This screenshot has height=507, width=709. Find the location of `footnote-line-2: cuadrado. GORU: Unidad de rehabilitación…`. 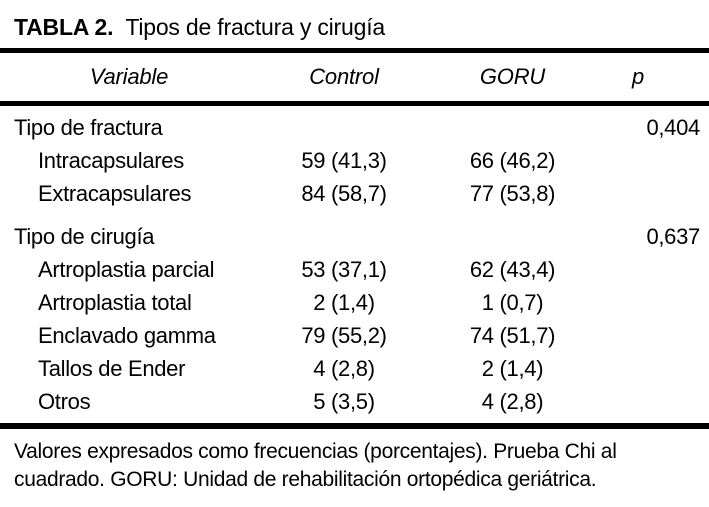

footnote-line-2: cuadrado. GORU: Unidad de rehabilitación… is located at coordinates (305, 479).